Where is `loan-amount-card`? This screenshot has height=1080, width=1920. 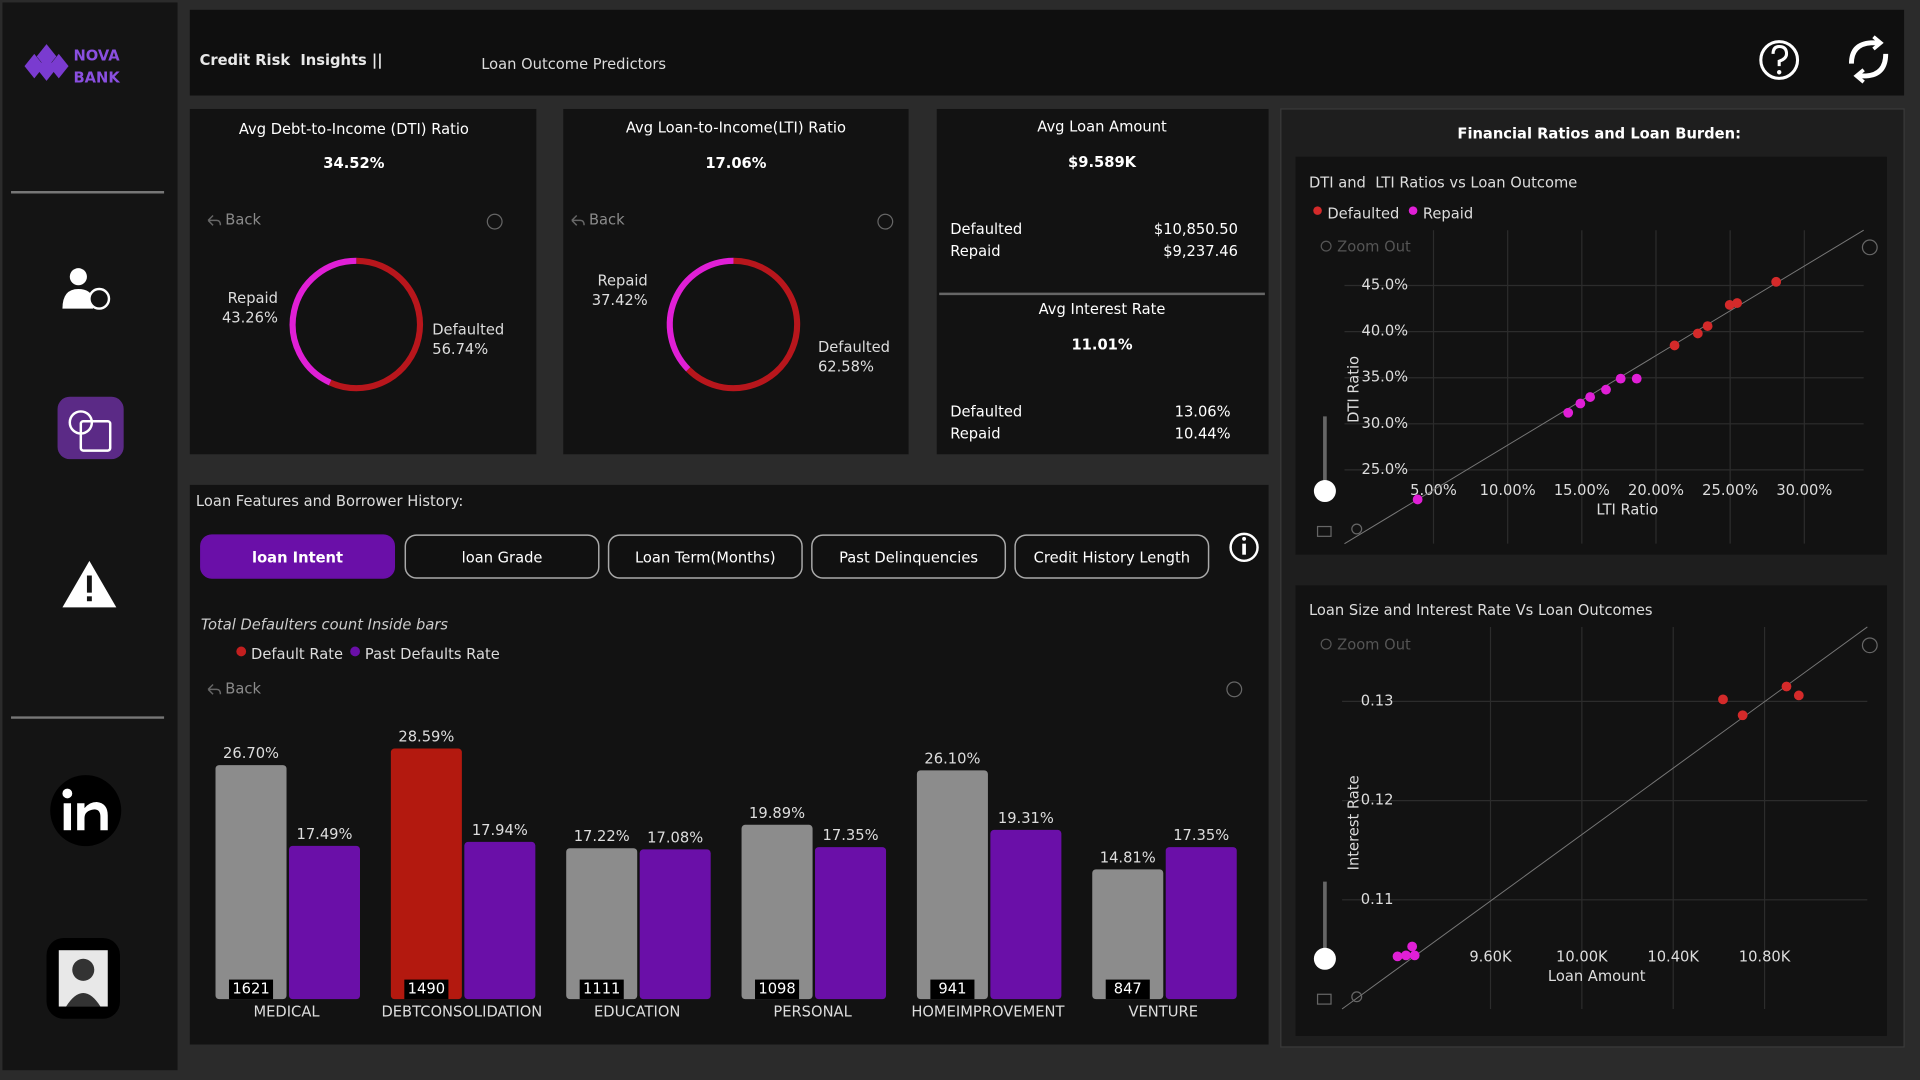
loan-amount-card is located at coordinates (1102, 281).